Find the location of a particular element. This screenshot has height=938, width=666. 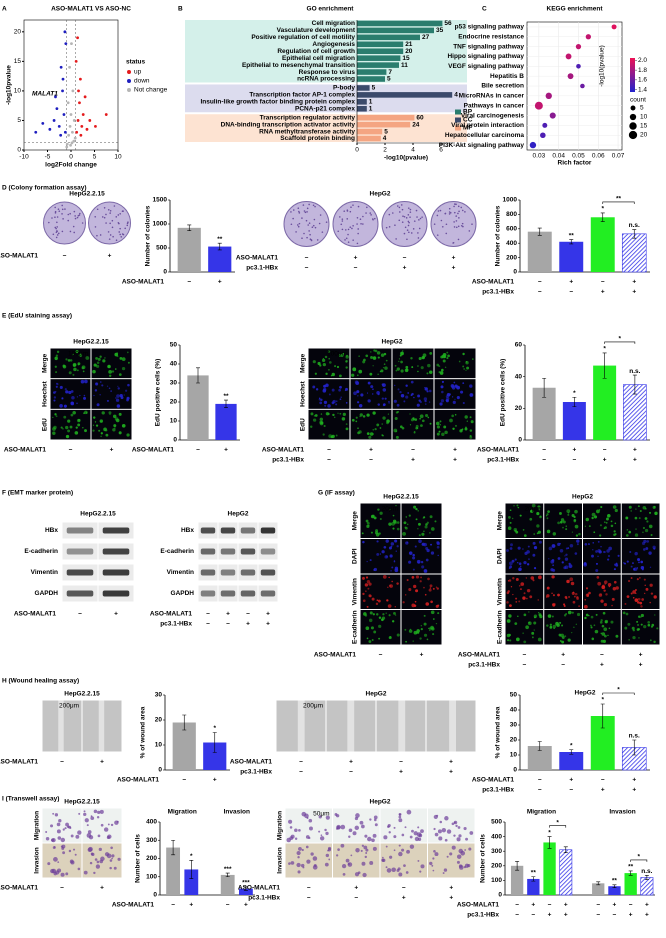

y-tick-label: 200 is located at coordinates (496, 866).